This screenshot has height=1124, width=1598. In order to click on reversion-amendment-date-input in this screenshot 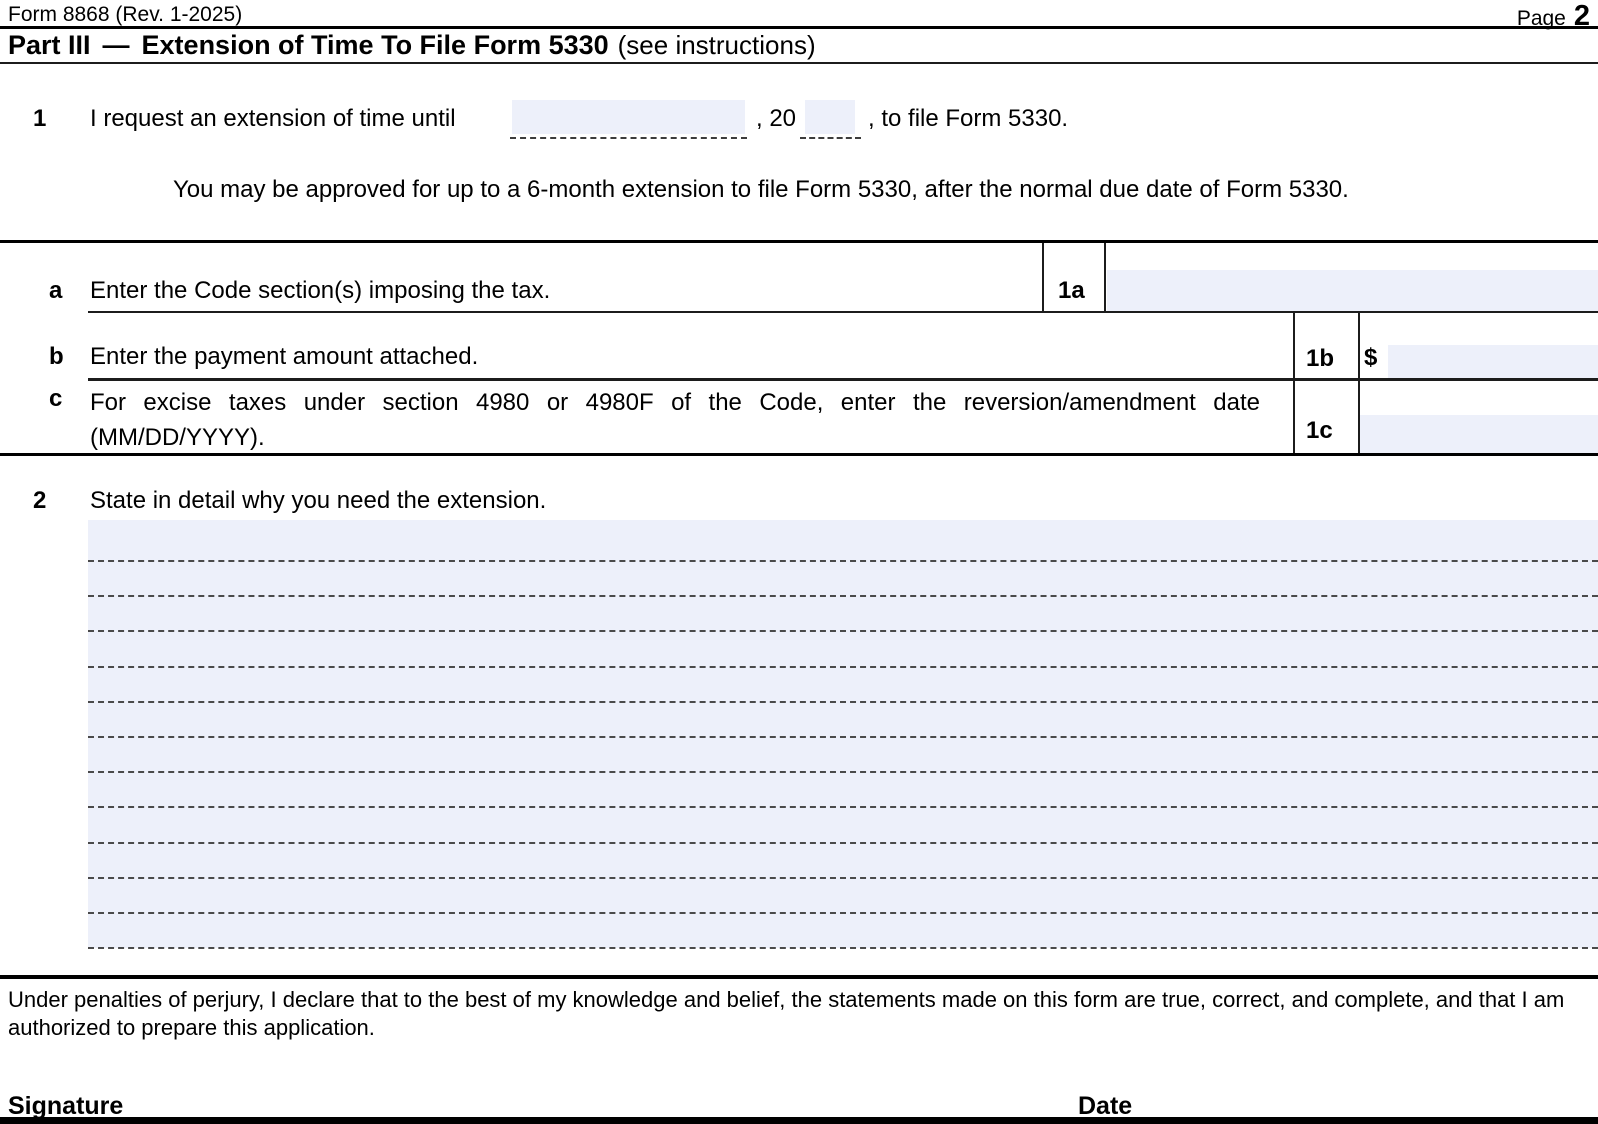, I will do `click(1479, 434)`.